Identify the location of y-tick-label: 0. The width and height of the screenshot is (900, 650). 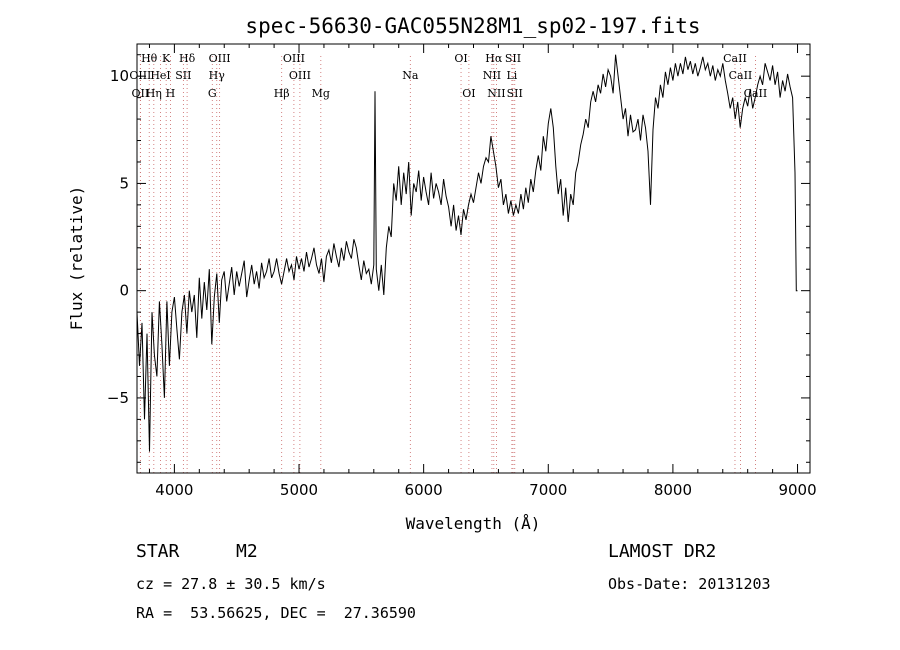
(124, 291).